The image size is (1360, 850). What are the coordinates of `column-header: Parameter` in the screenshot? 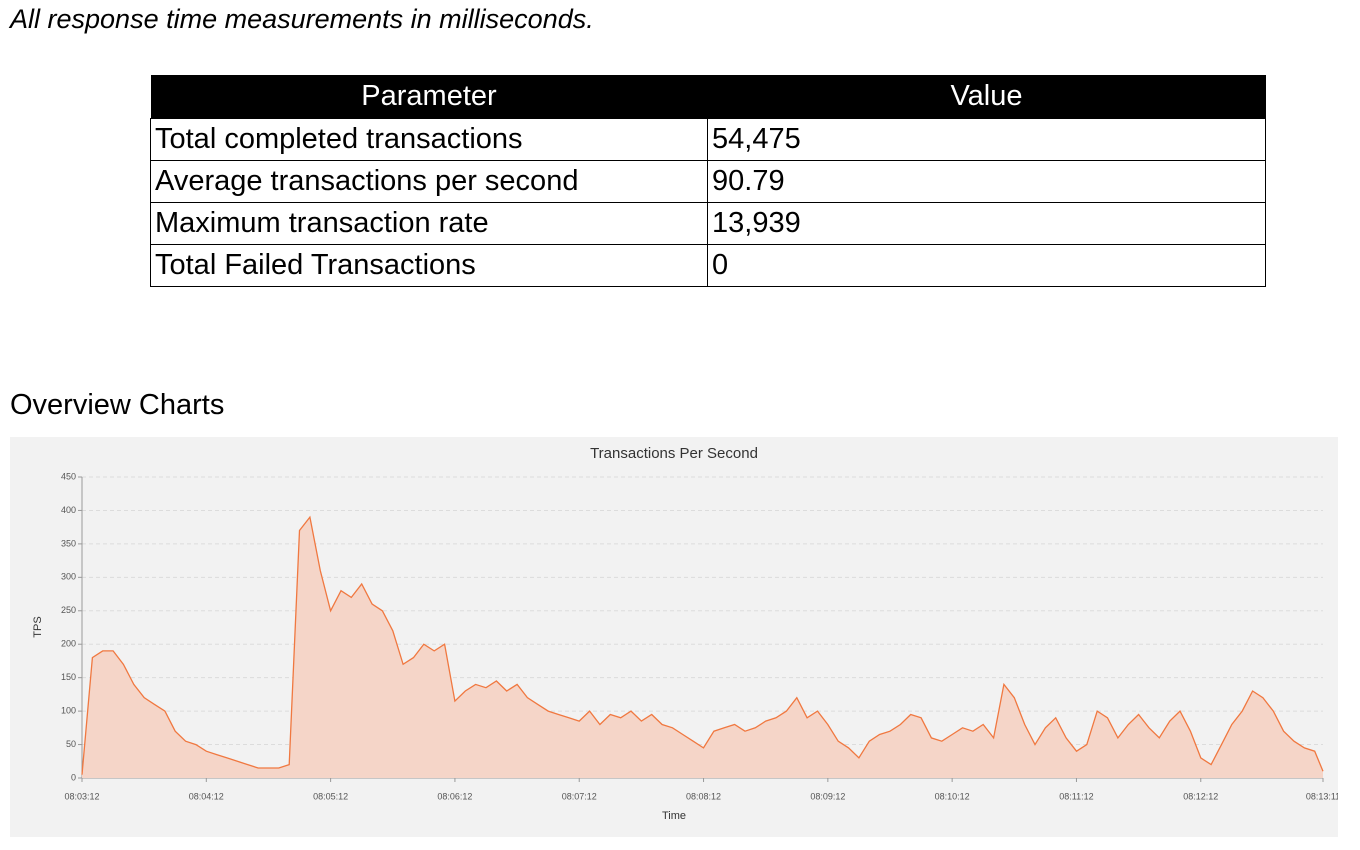 It's located at (429, 97).